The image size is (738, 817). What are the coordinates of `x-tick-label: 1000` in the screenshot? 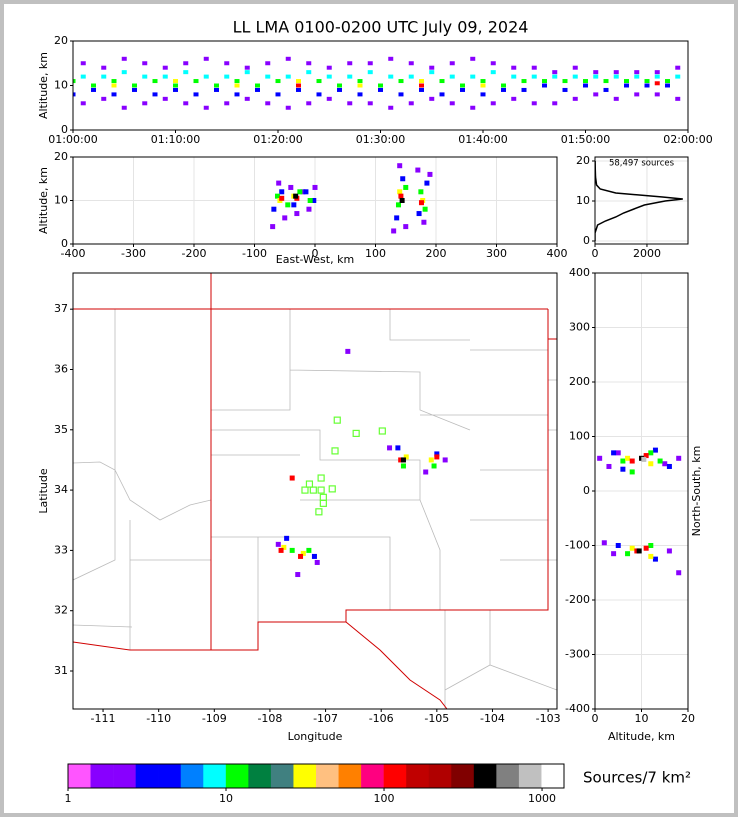 It's located at (542, 798).